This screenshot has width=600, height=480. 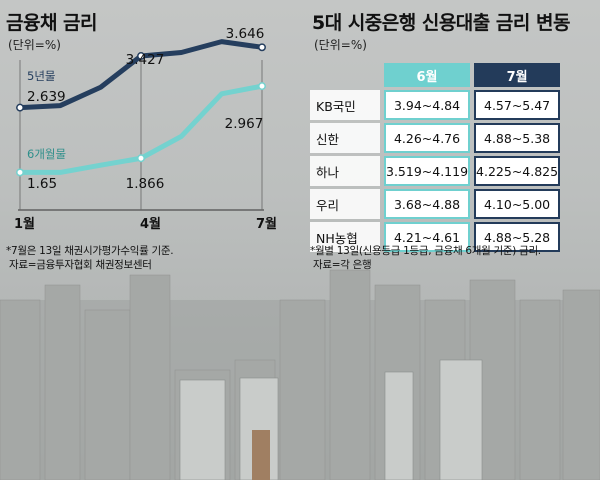 I want to click on bank-name: 신한, so click(x=345, y=138).